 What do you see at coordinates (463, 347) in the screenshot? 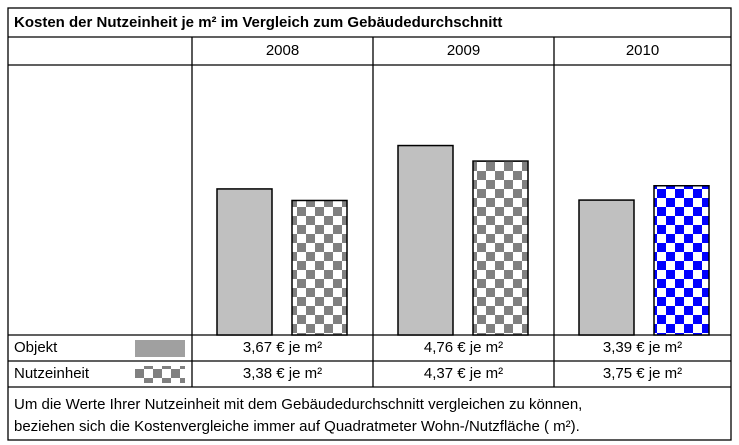
I see `value-label: 4,76 € je m²` at bounding box center [463, 347].